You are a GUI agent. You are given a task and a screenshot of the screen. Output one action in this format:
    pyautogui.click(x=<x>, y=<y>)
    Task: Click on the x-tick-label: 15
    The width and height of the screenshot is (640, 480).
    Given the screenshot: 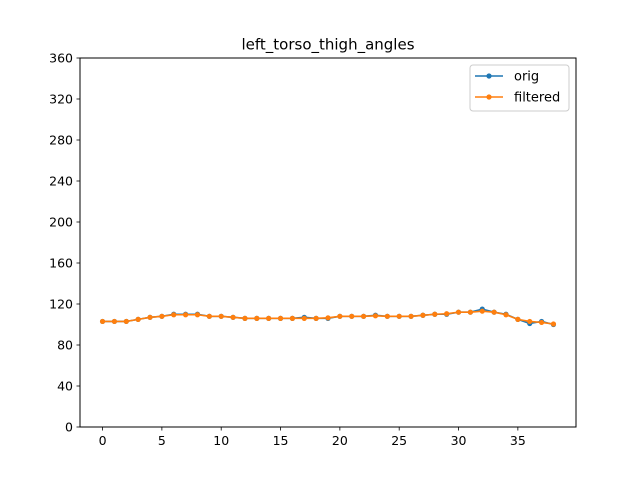 What is the action you would take?
    pyautogui.click(x=281, y=440)
    